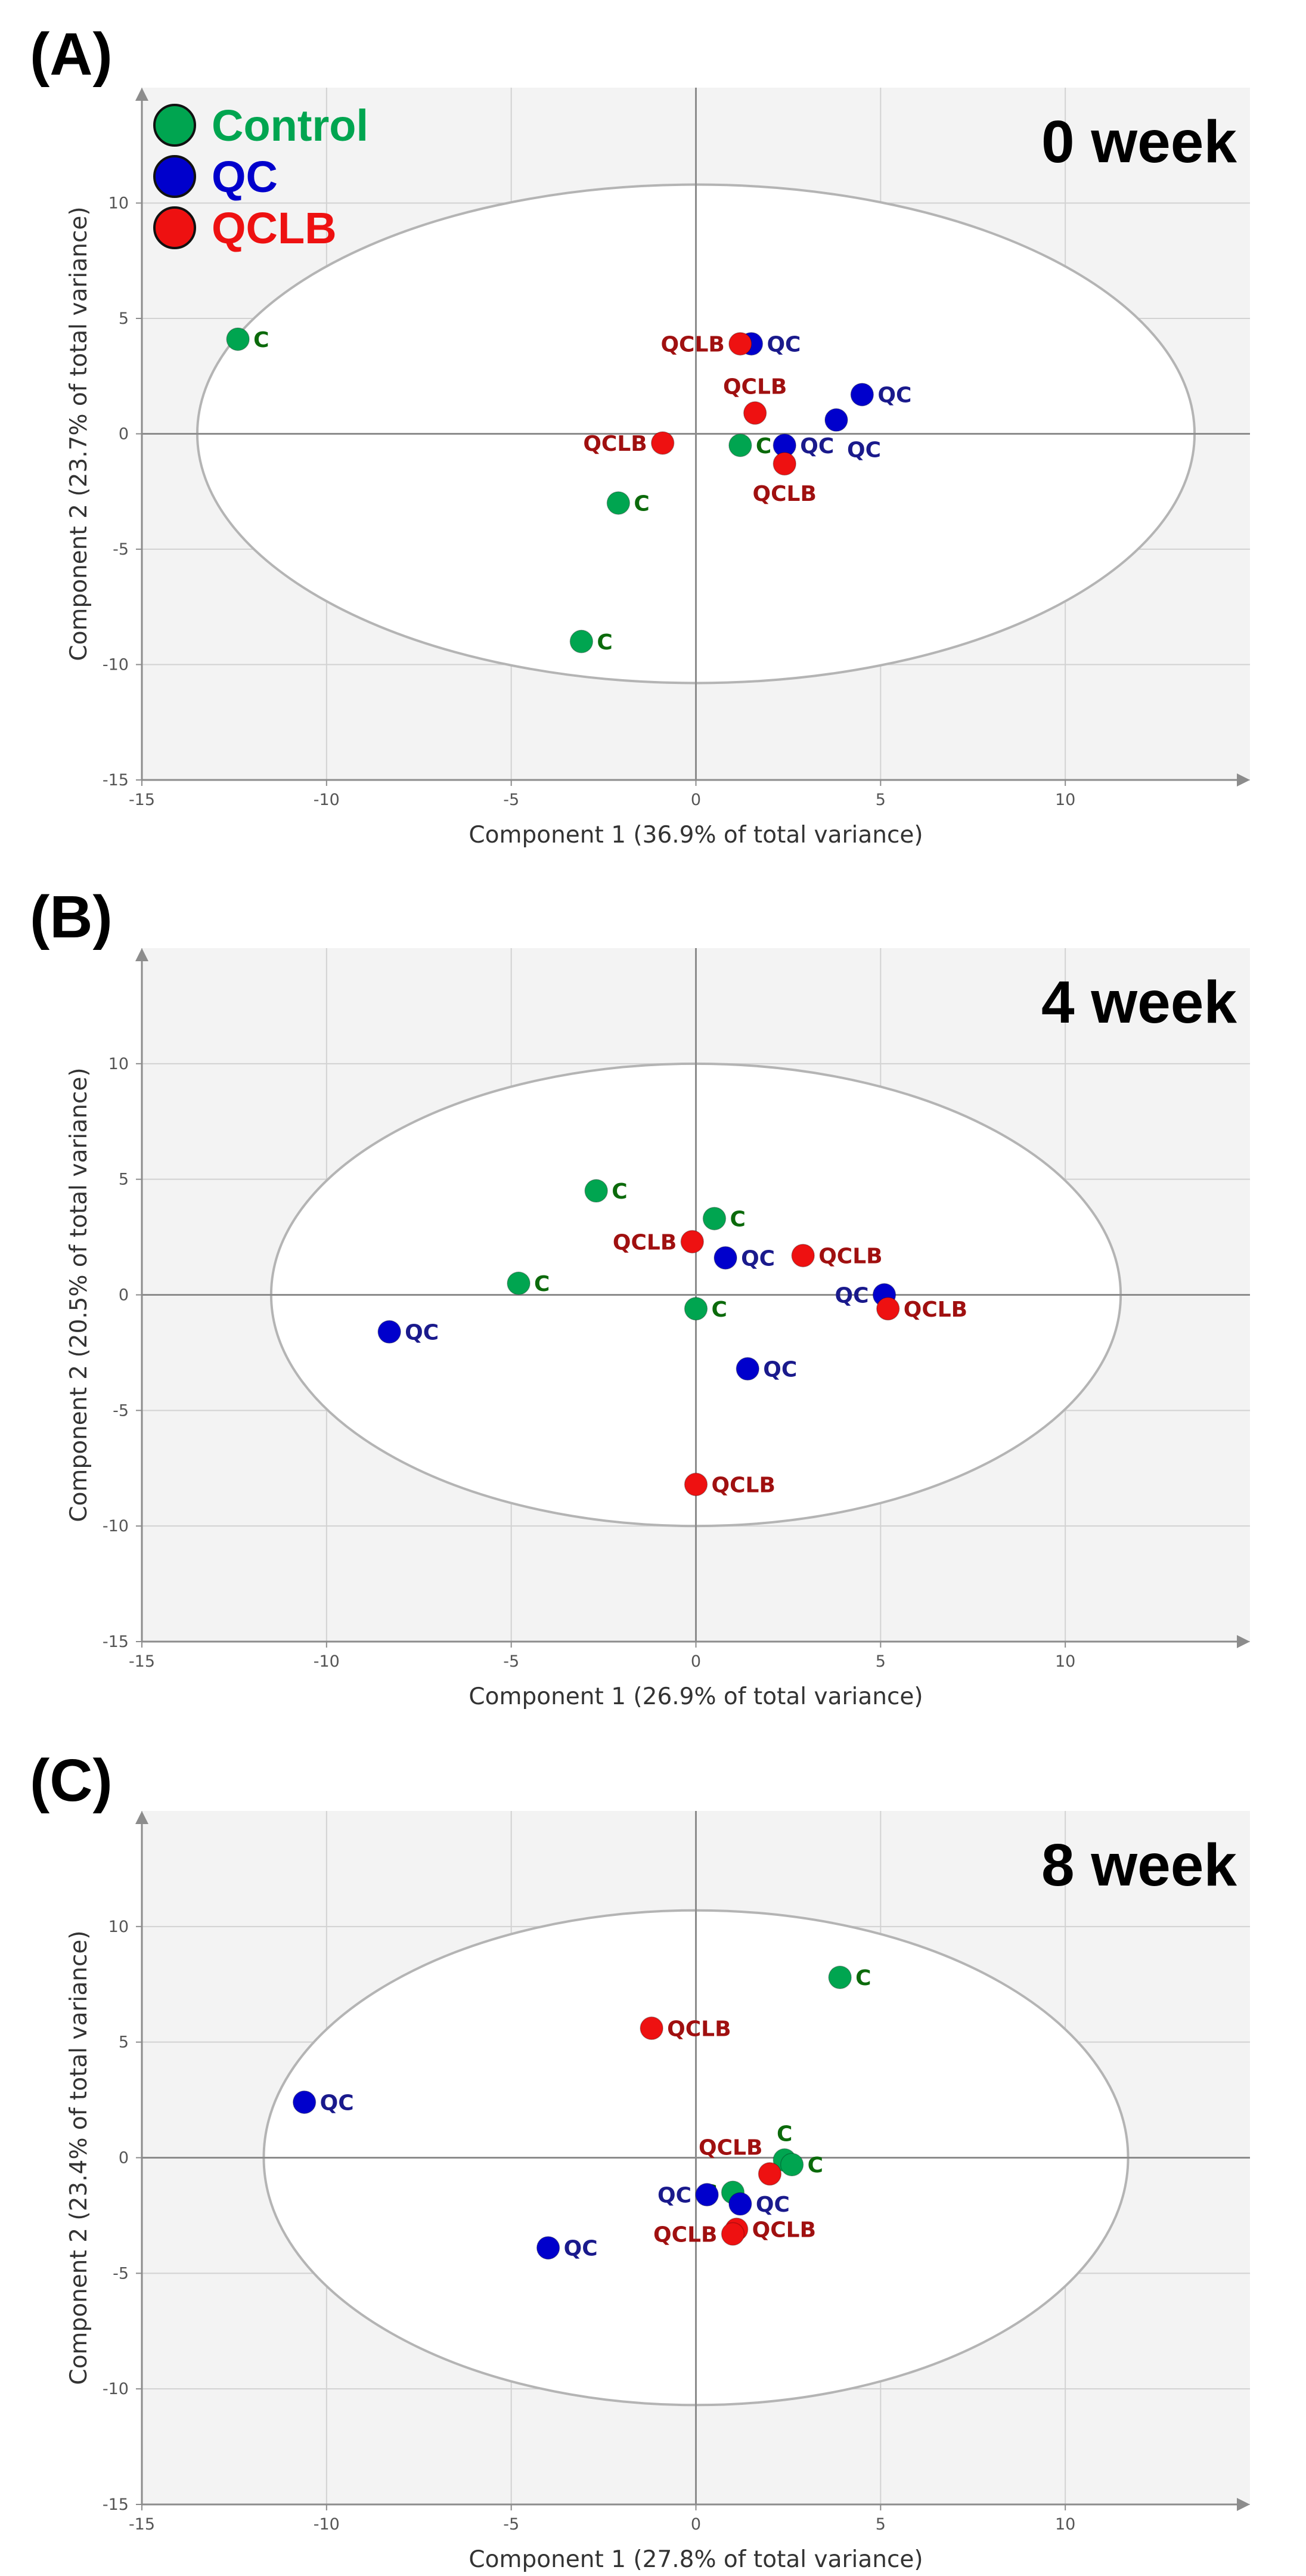 The height and width of the screenshot is (2576, 1306). What do you see at coordinates (696, 836) in the screenshot?
I see `x-axis-title: Component 1 (36.9% of total variance)` at bounding box center [696, 836].